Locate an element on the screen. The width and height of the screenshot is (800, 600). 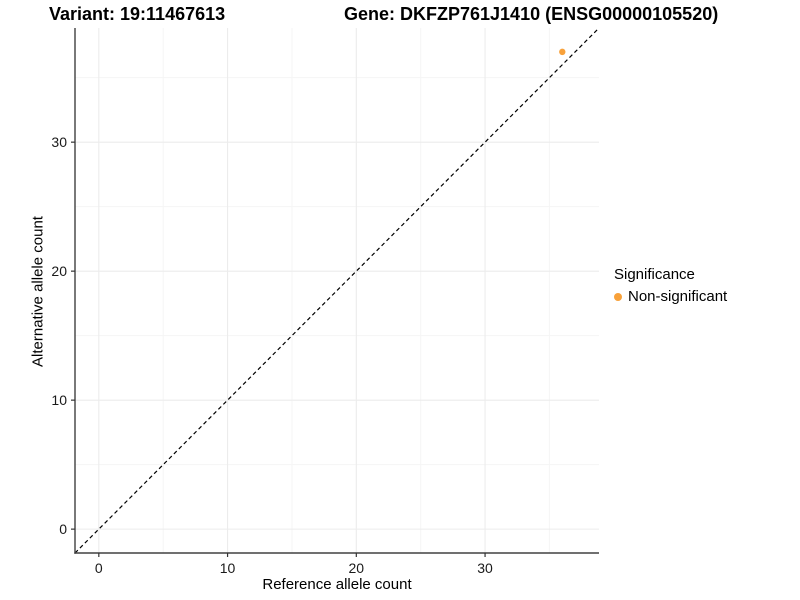
legend: Significance Non-significant is located at coordinates (670, 285).